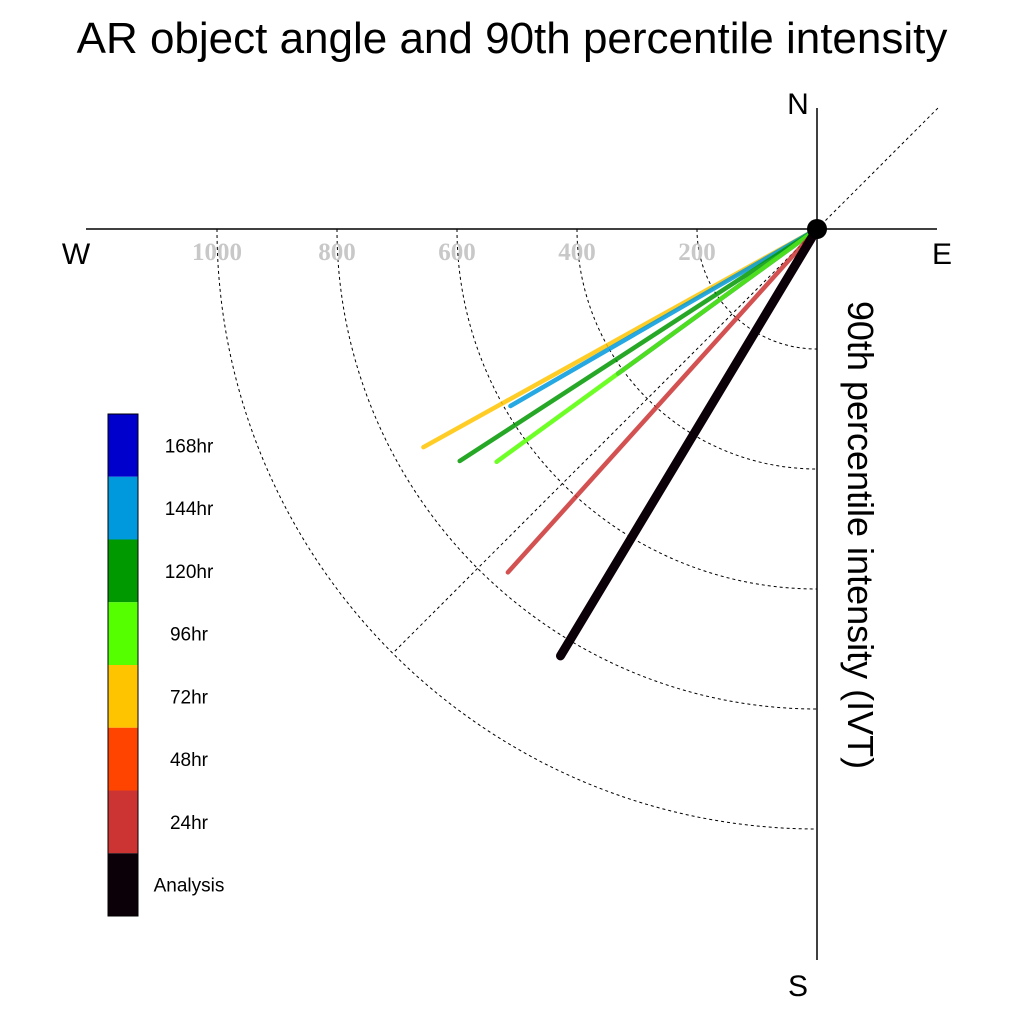 This screenshot has width=1024, height=1024. I want to click on legend-swatch-120hr, so click(123, 571).